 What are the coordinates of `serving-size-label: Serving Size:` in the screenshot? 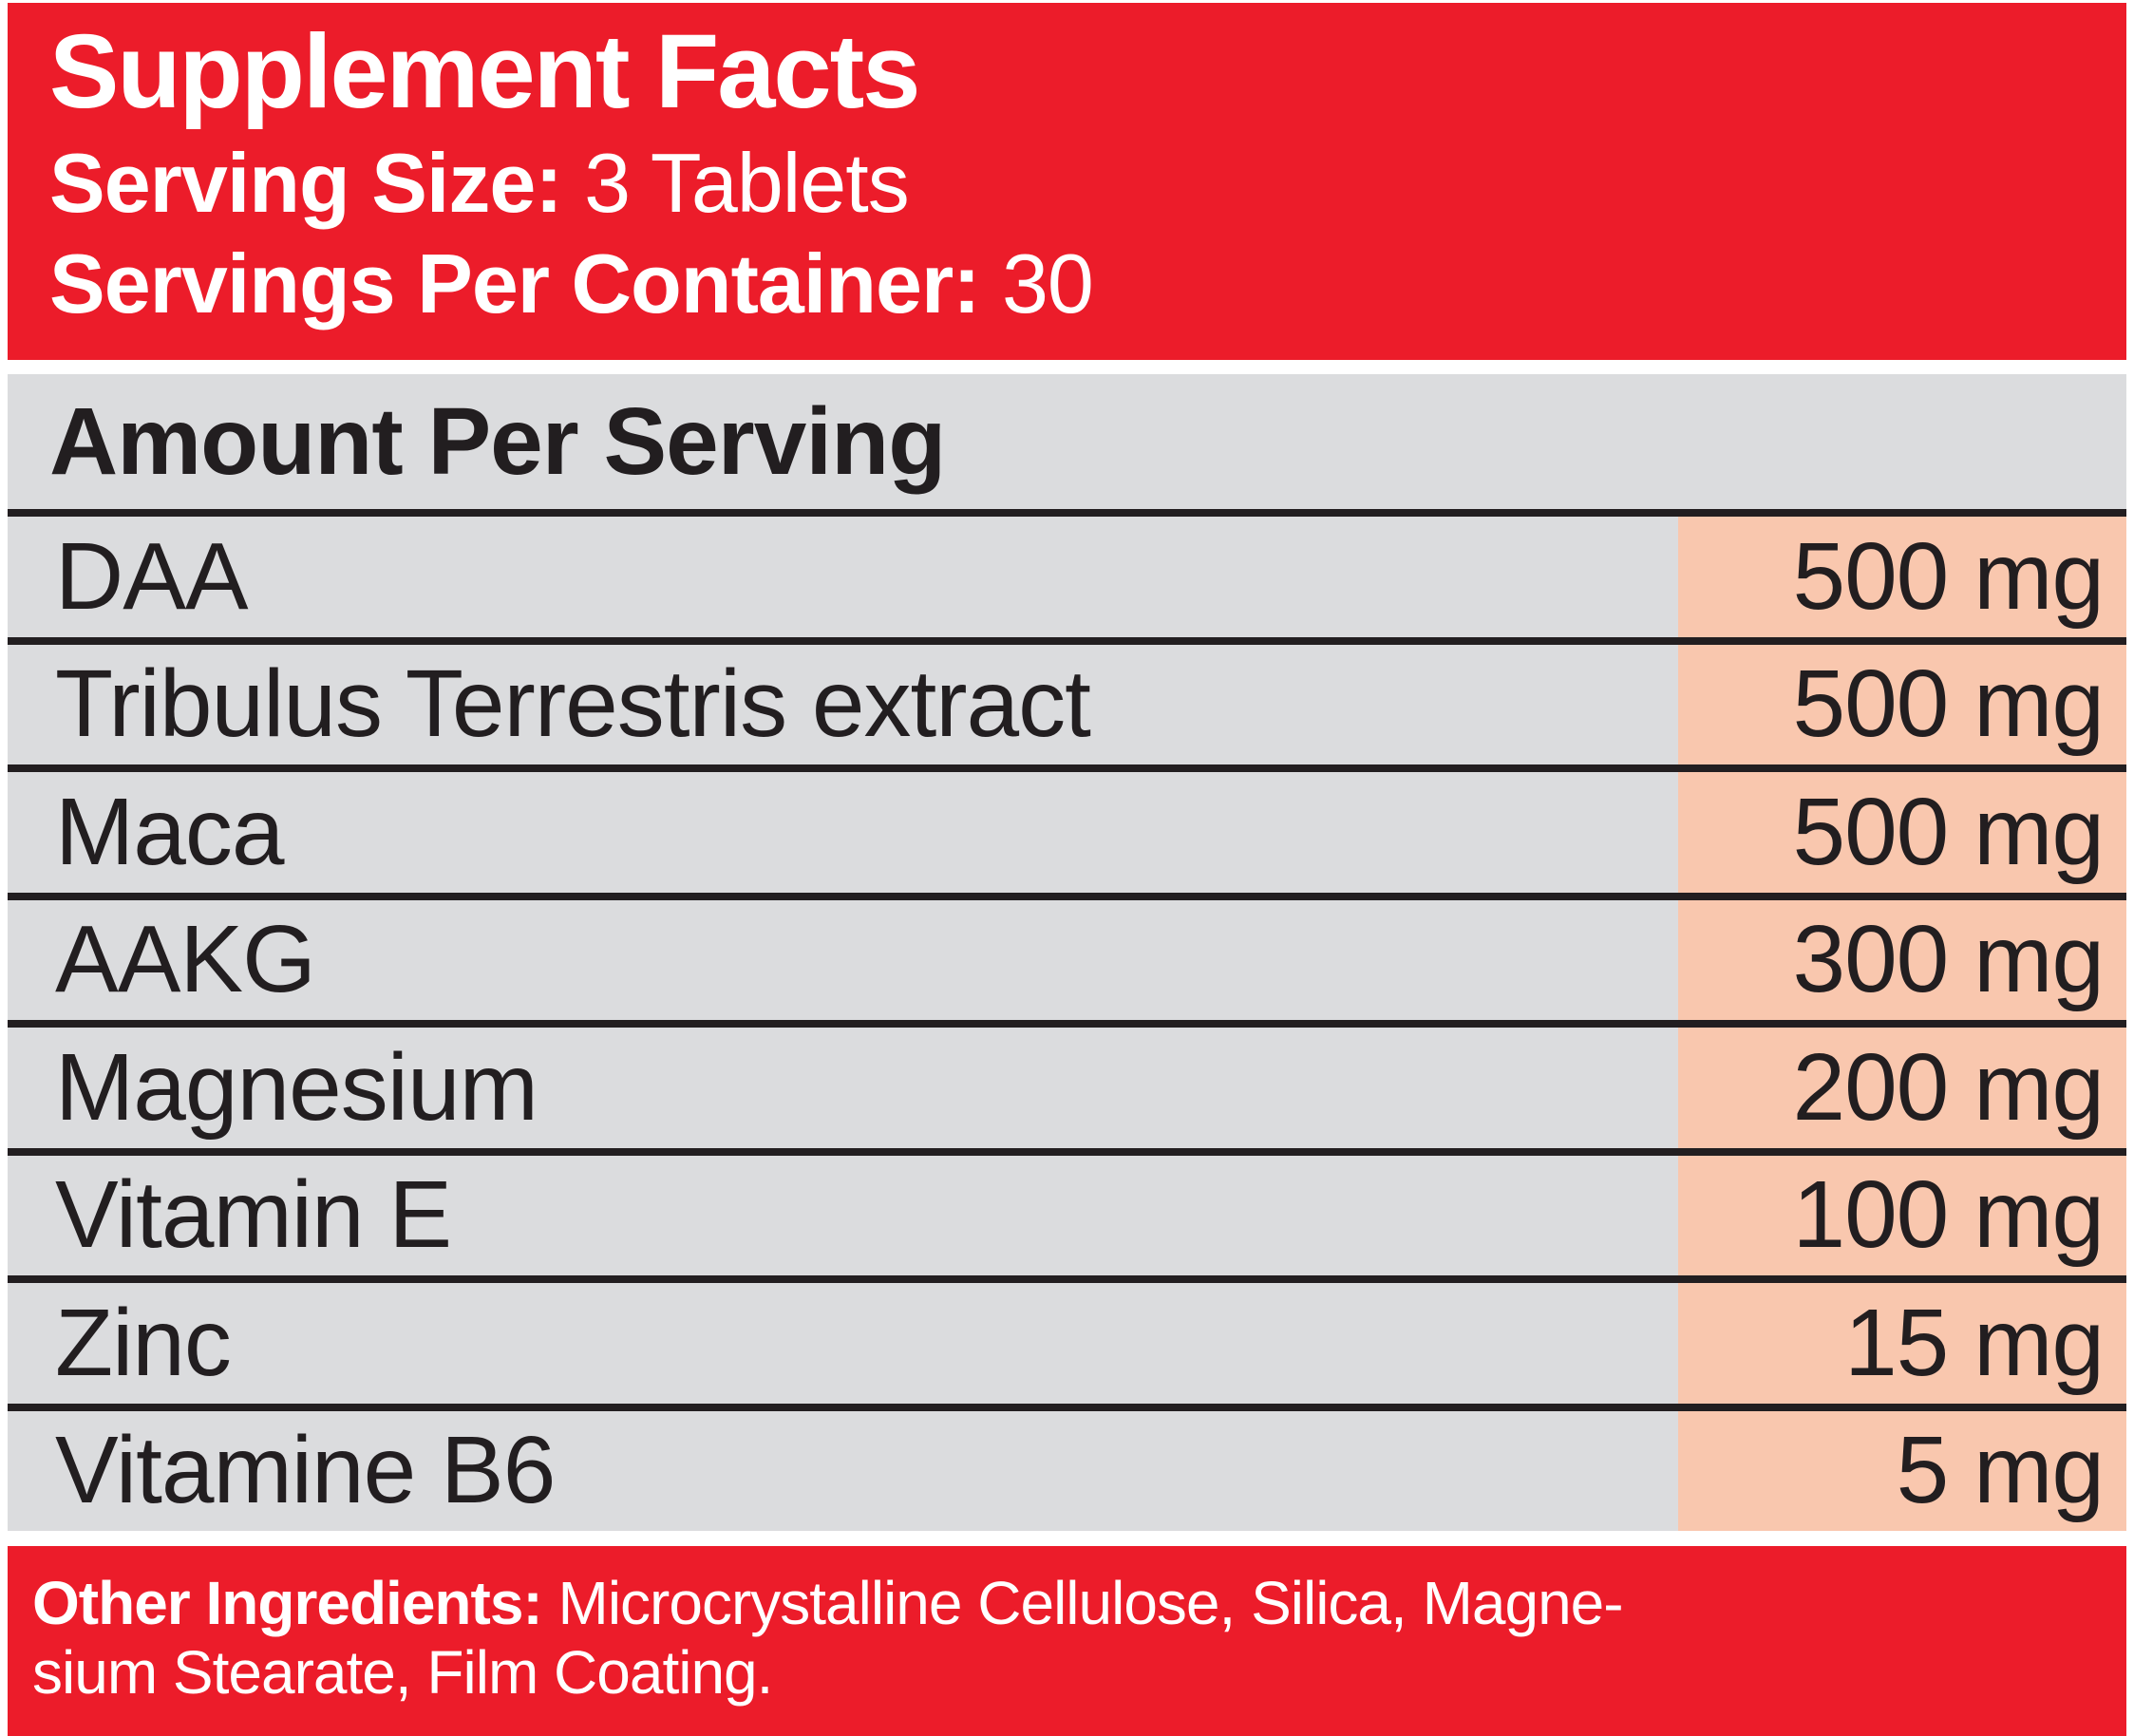 It's located at (306, 182).